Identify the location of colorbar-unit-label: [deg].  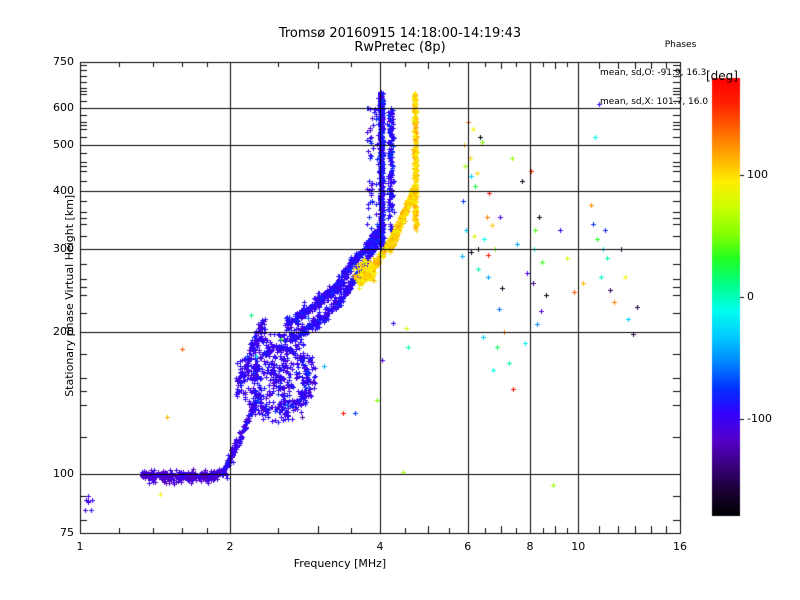
(722, 76).